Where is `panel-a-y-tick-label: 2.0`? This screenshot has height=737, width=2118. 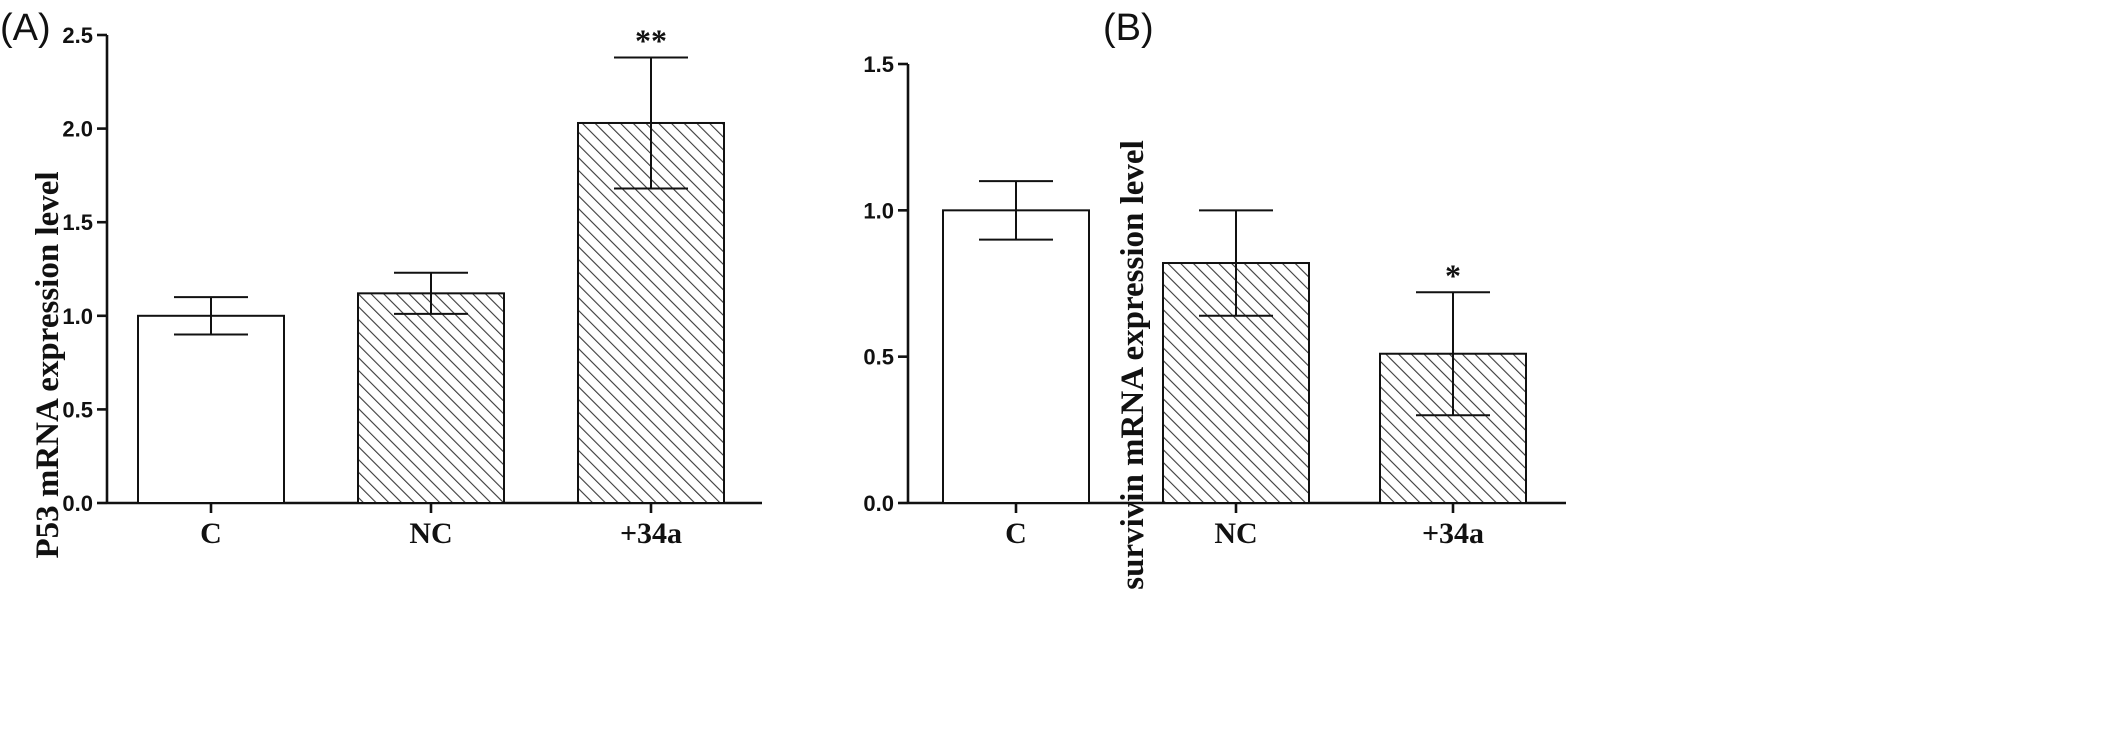 panel-a-y-tick-label: 2.0 is located at coordinates (77, 129).